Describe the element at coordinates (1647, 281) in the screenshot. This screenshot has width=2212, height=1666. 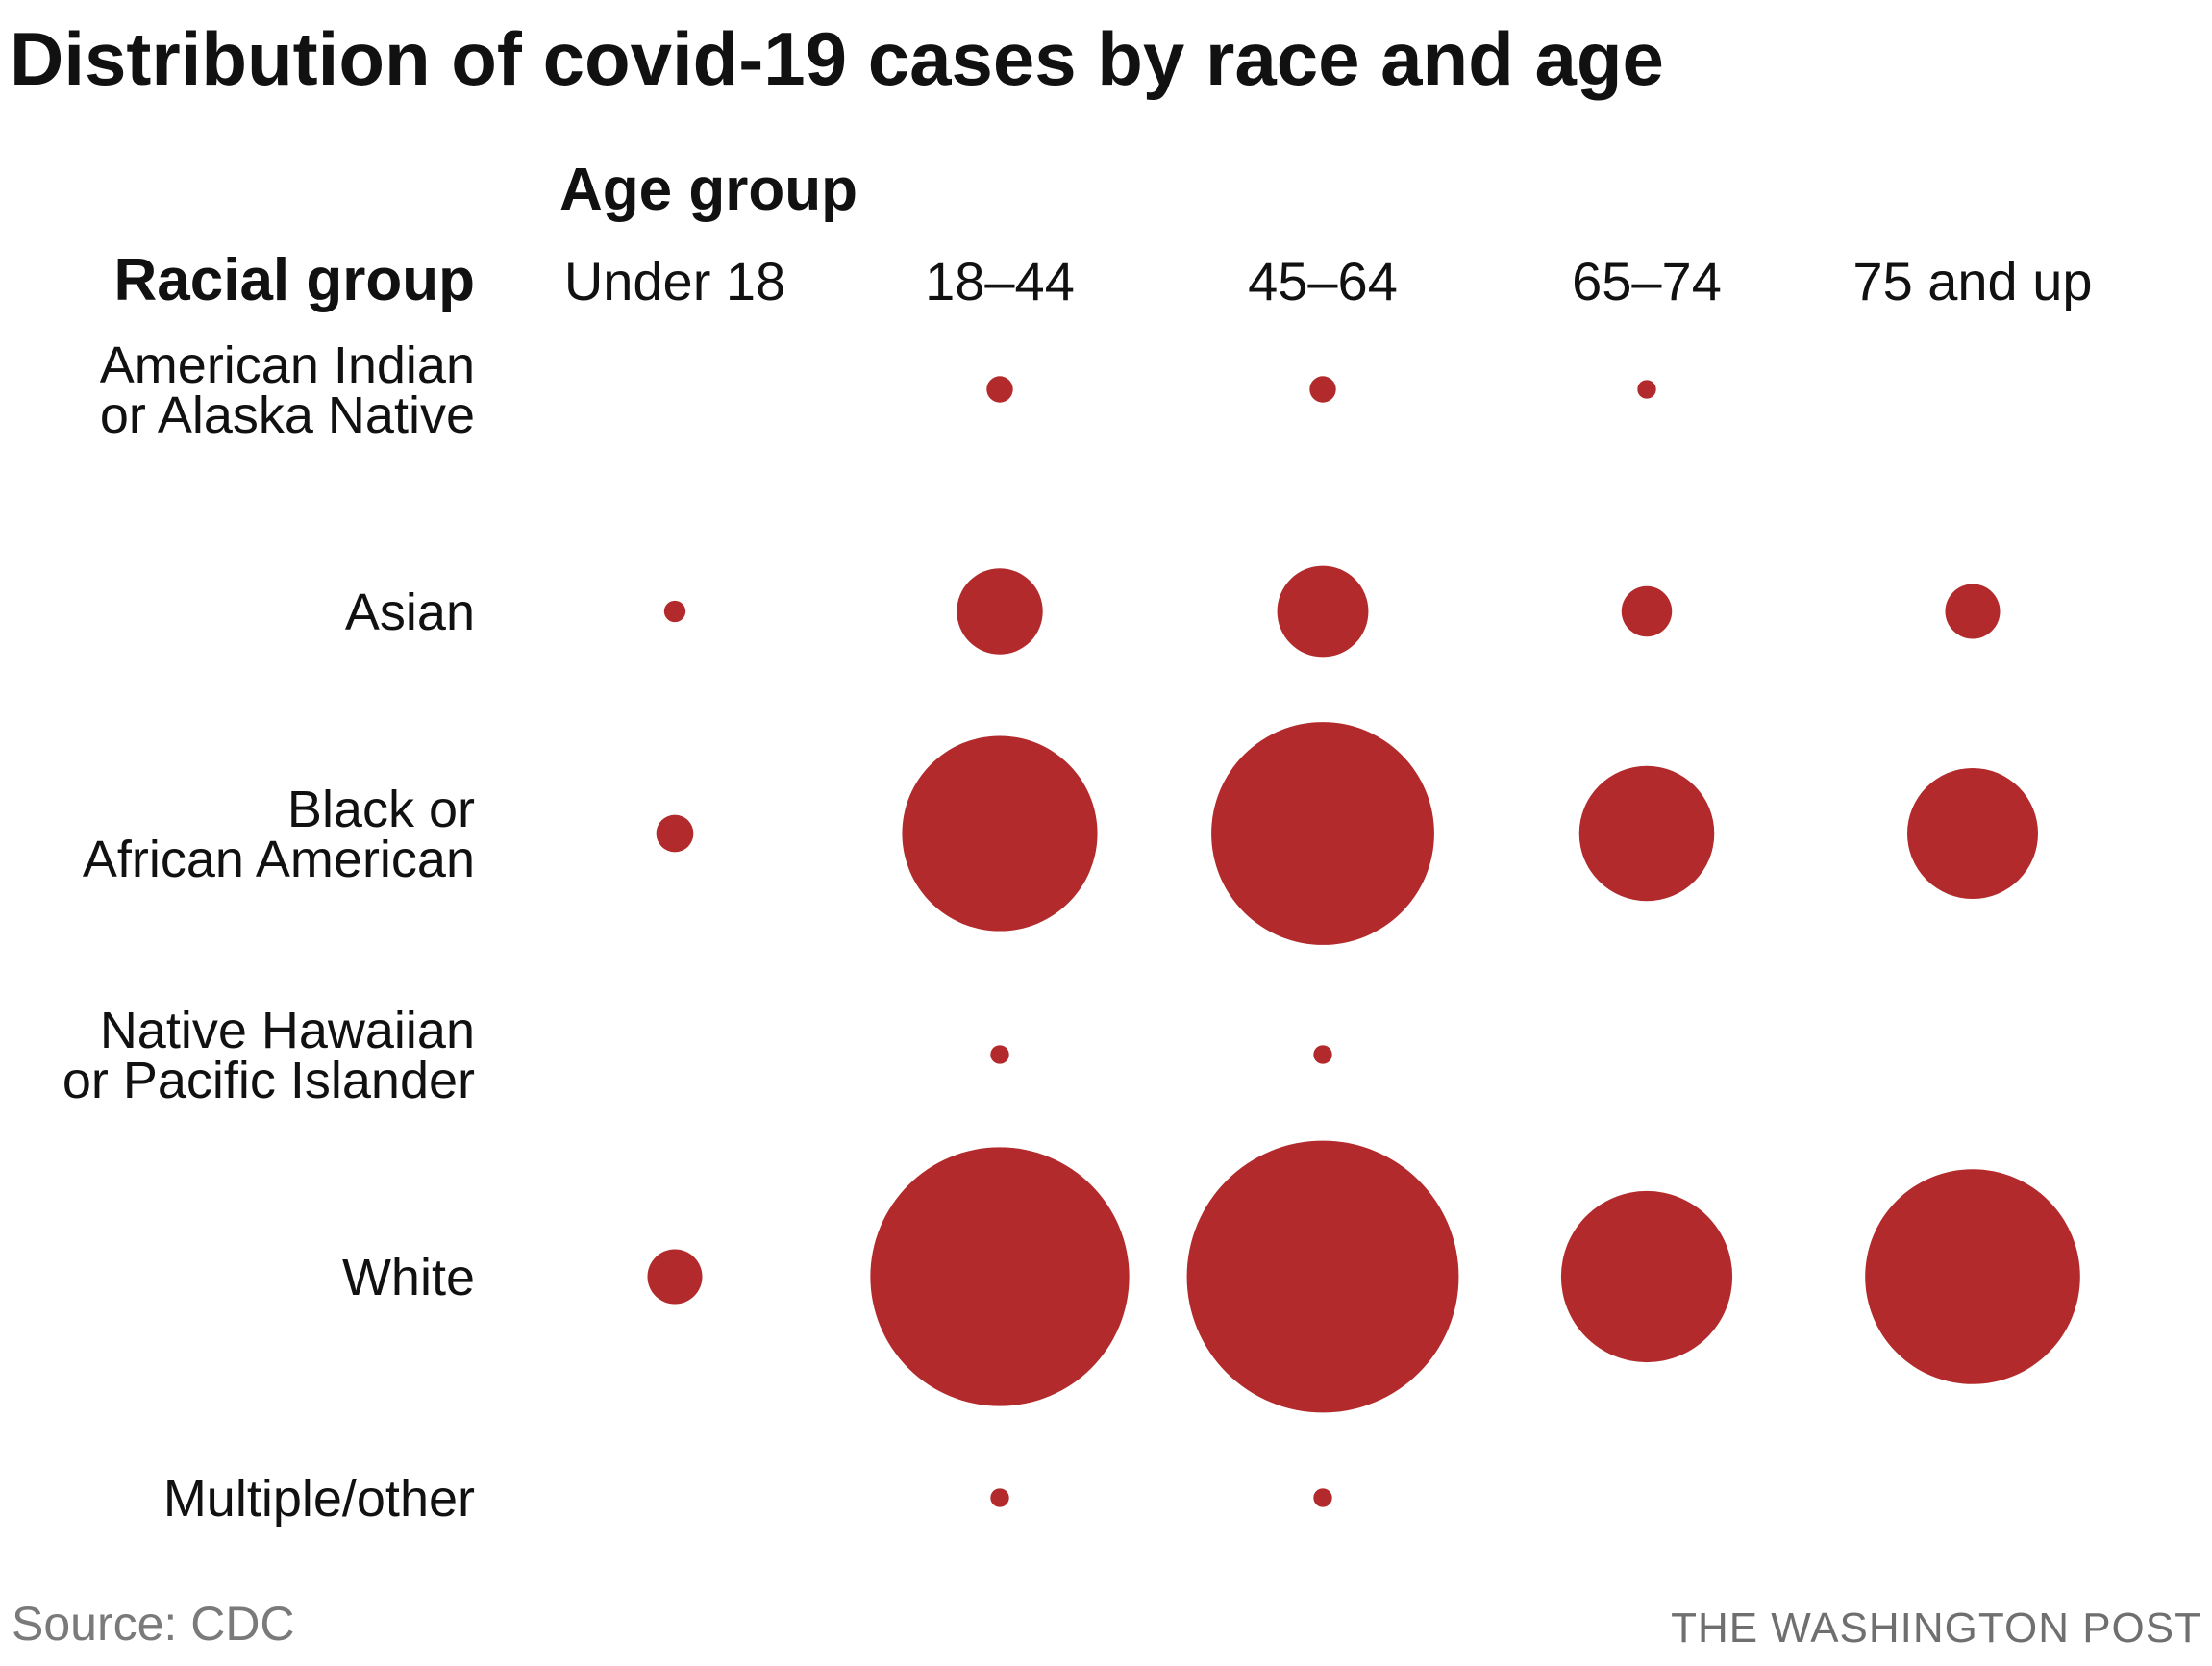
I see `column-label: 65–74` at that location.